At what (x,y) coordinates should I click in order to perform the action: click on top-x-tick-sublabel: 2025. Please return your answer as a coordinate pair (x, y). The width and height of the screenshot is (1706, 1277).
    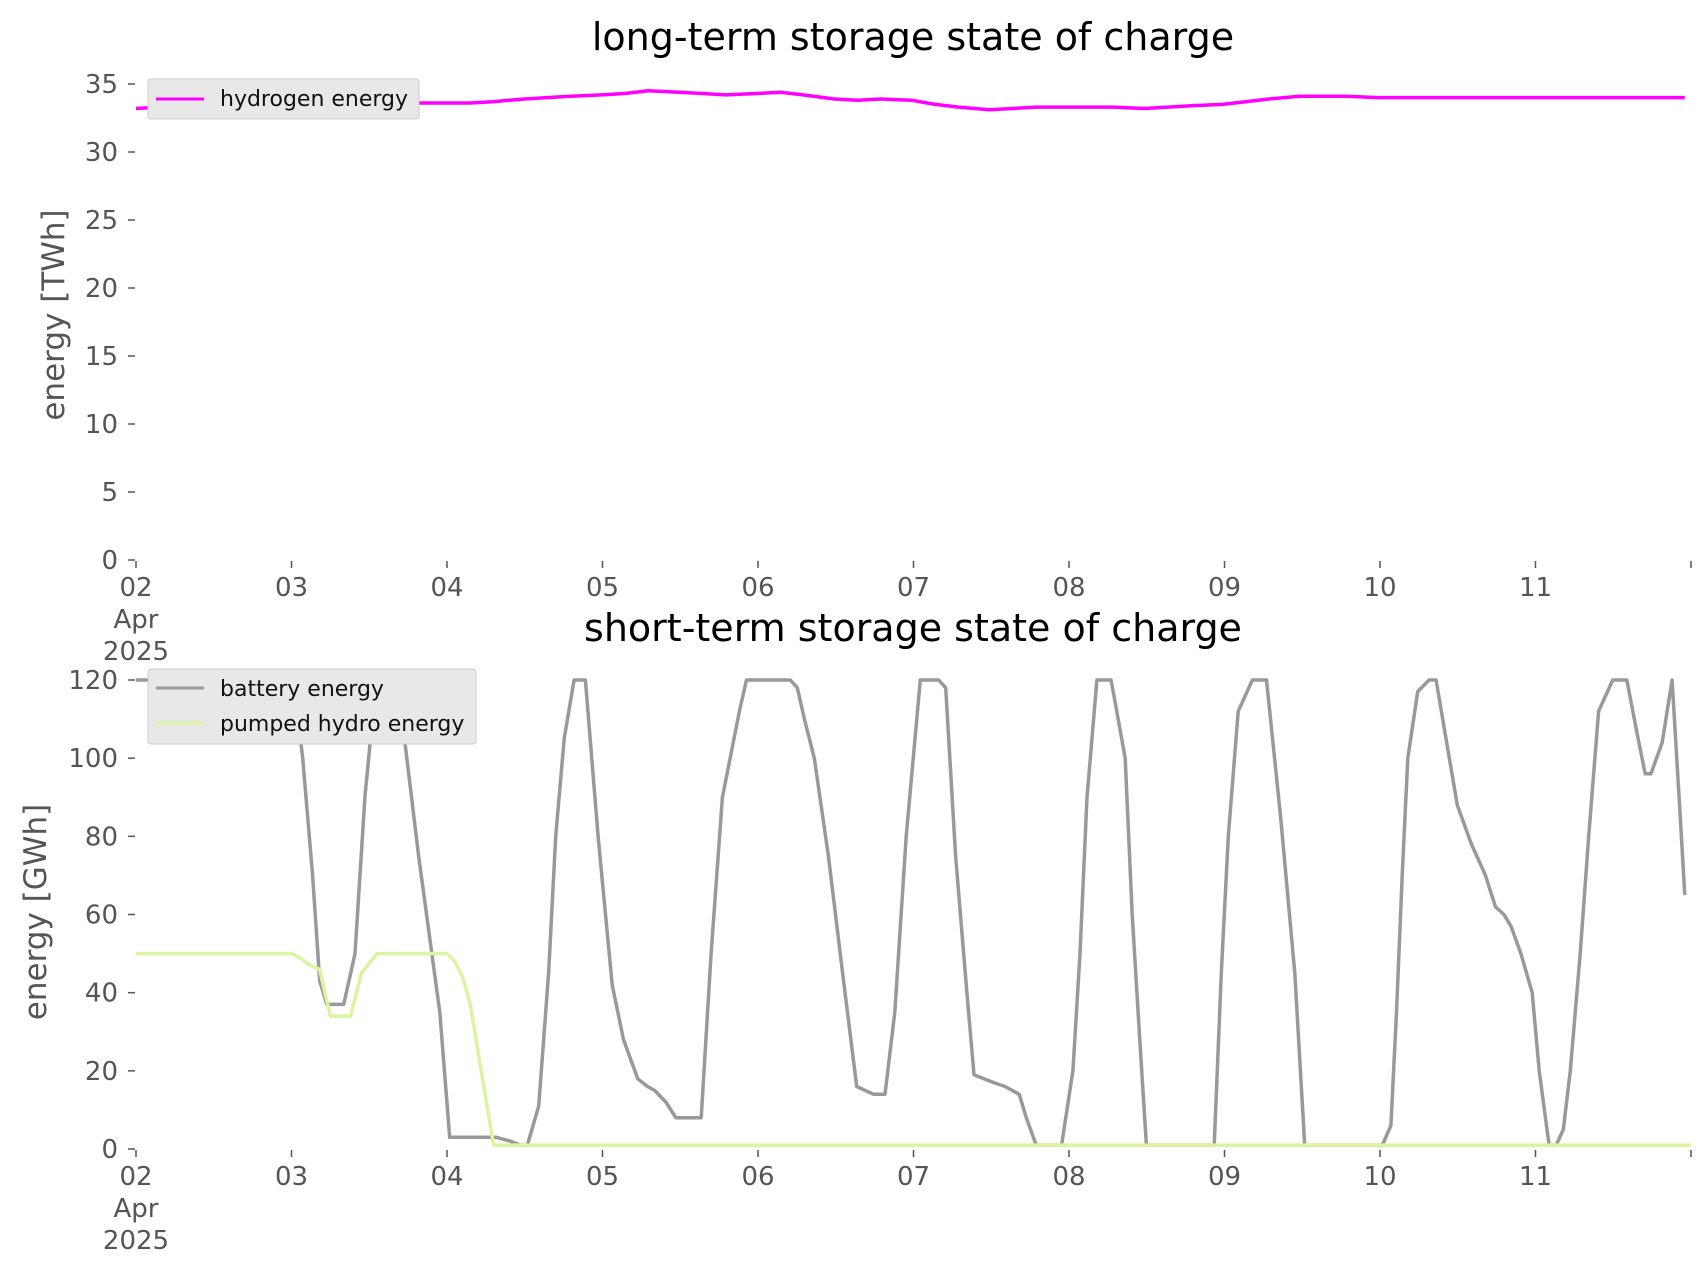
    Looking at the image, I should click on (136, 652).